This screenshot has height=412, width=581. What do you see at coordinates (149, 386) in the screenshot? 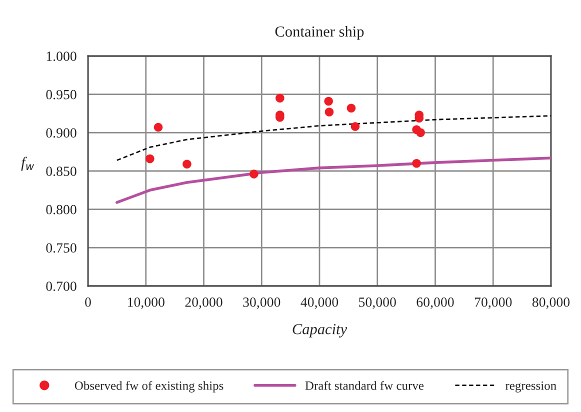
I see `legend-label: Observed fw of existing ships` at bounding box center [149, 386].